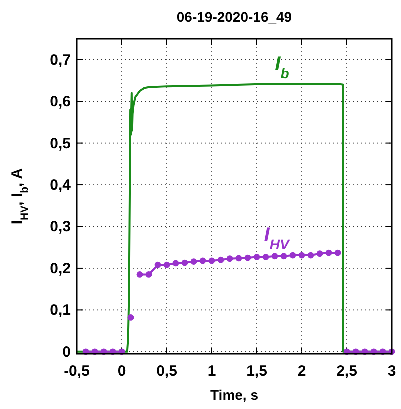 This screenshot has width=401, height=409. I want to click on x-tick-label: 2, so click(302, 371).